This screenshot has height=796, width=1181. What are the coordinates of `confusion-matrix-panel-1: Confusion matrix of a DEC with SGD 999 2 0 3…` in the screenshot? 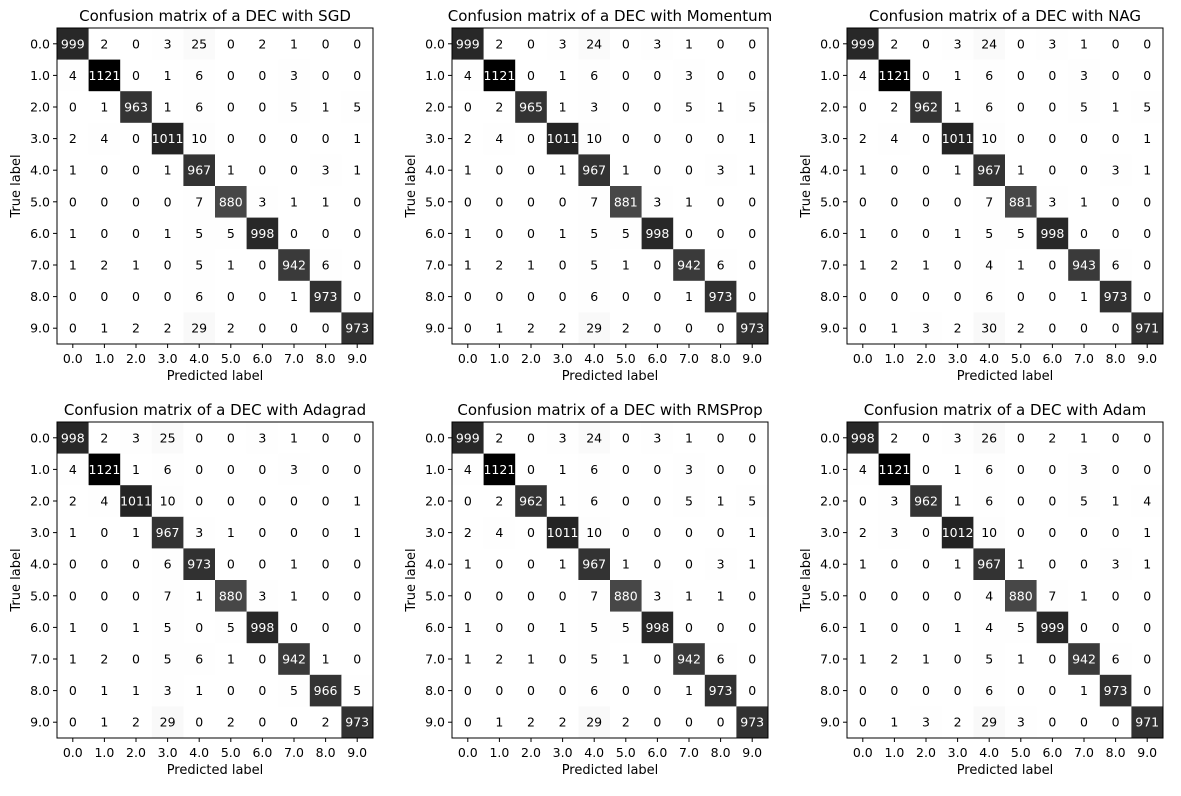 It's located at (191, 195).